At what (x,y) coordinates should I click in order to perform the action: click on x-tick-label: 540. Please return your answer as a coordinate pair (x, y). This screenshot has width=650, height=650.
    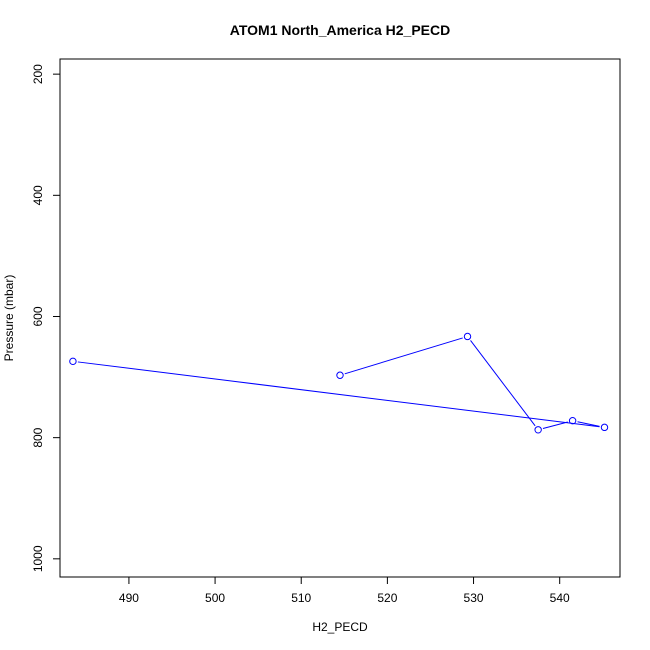
    Looking at the image, I should click on (560, 598).